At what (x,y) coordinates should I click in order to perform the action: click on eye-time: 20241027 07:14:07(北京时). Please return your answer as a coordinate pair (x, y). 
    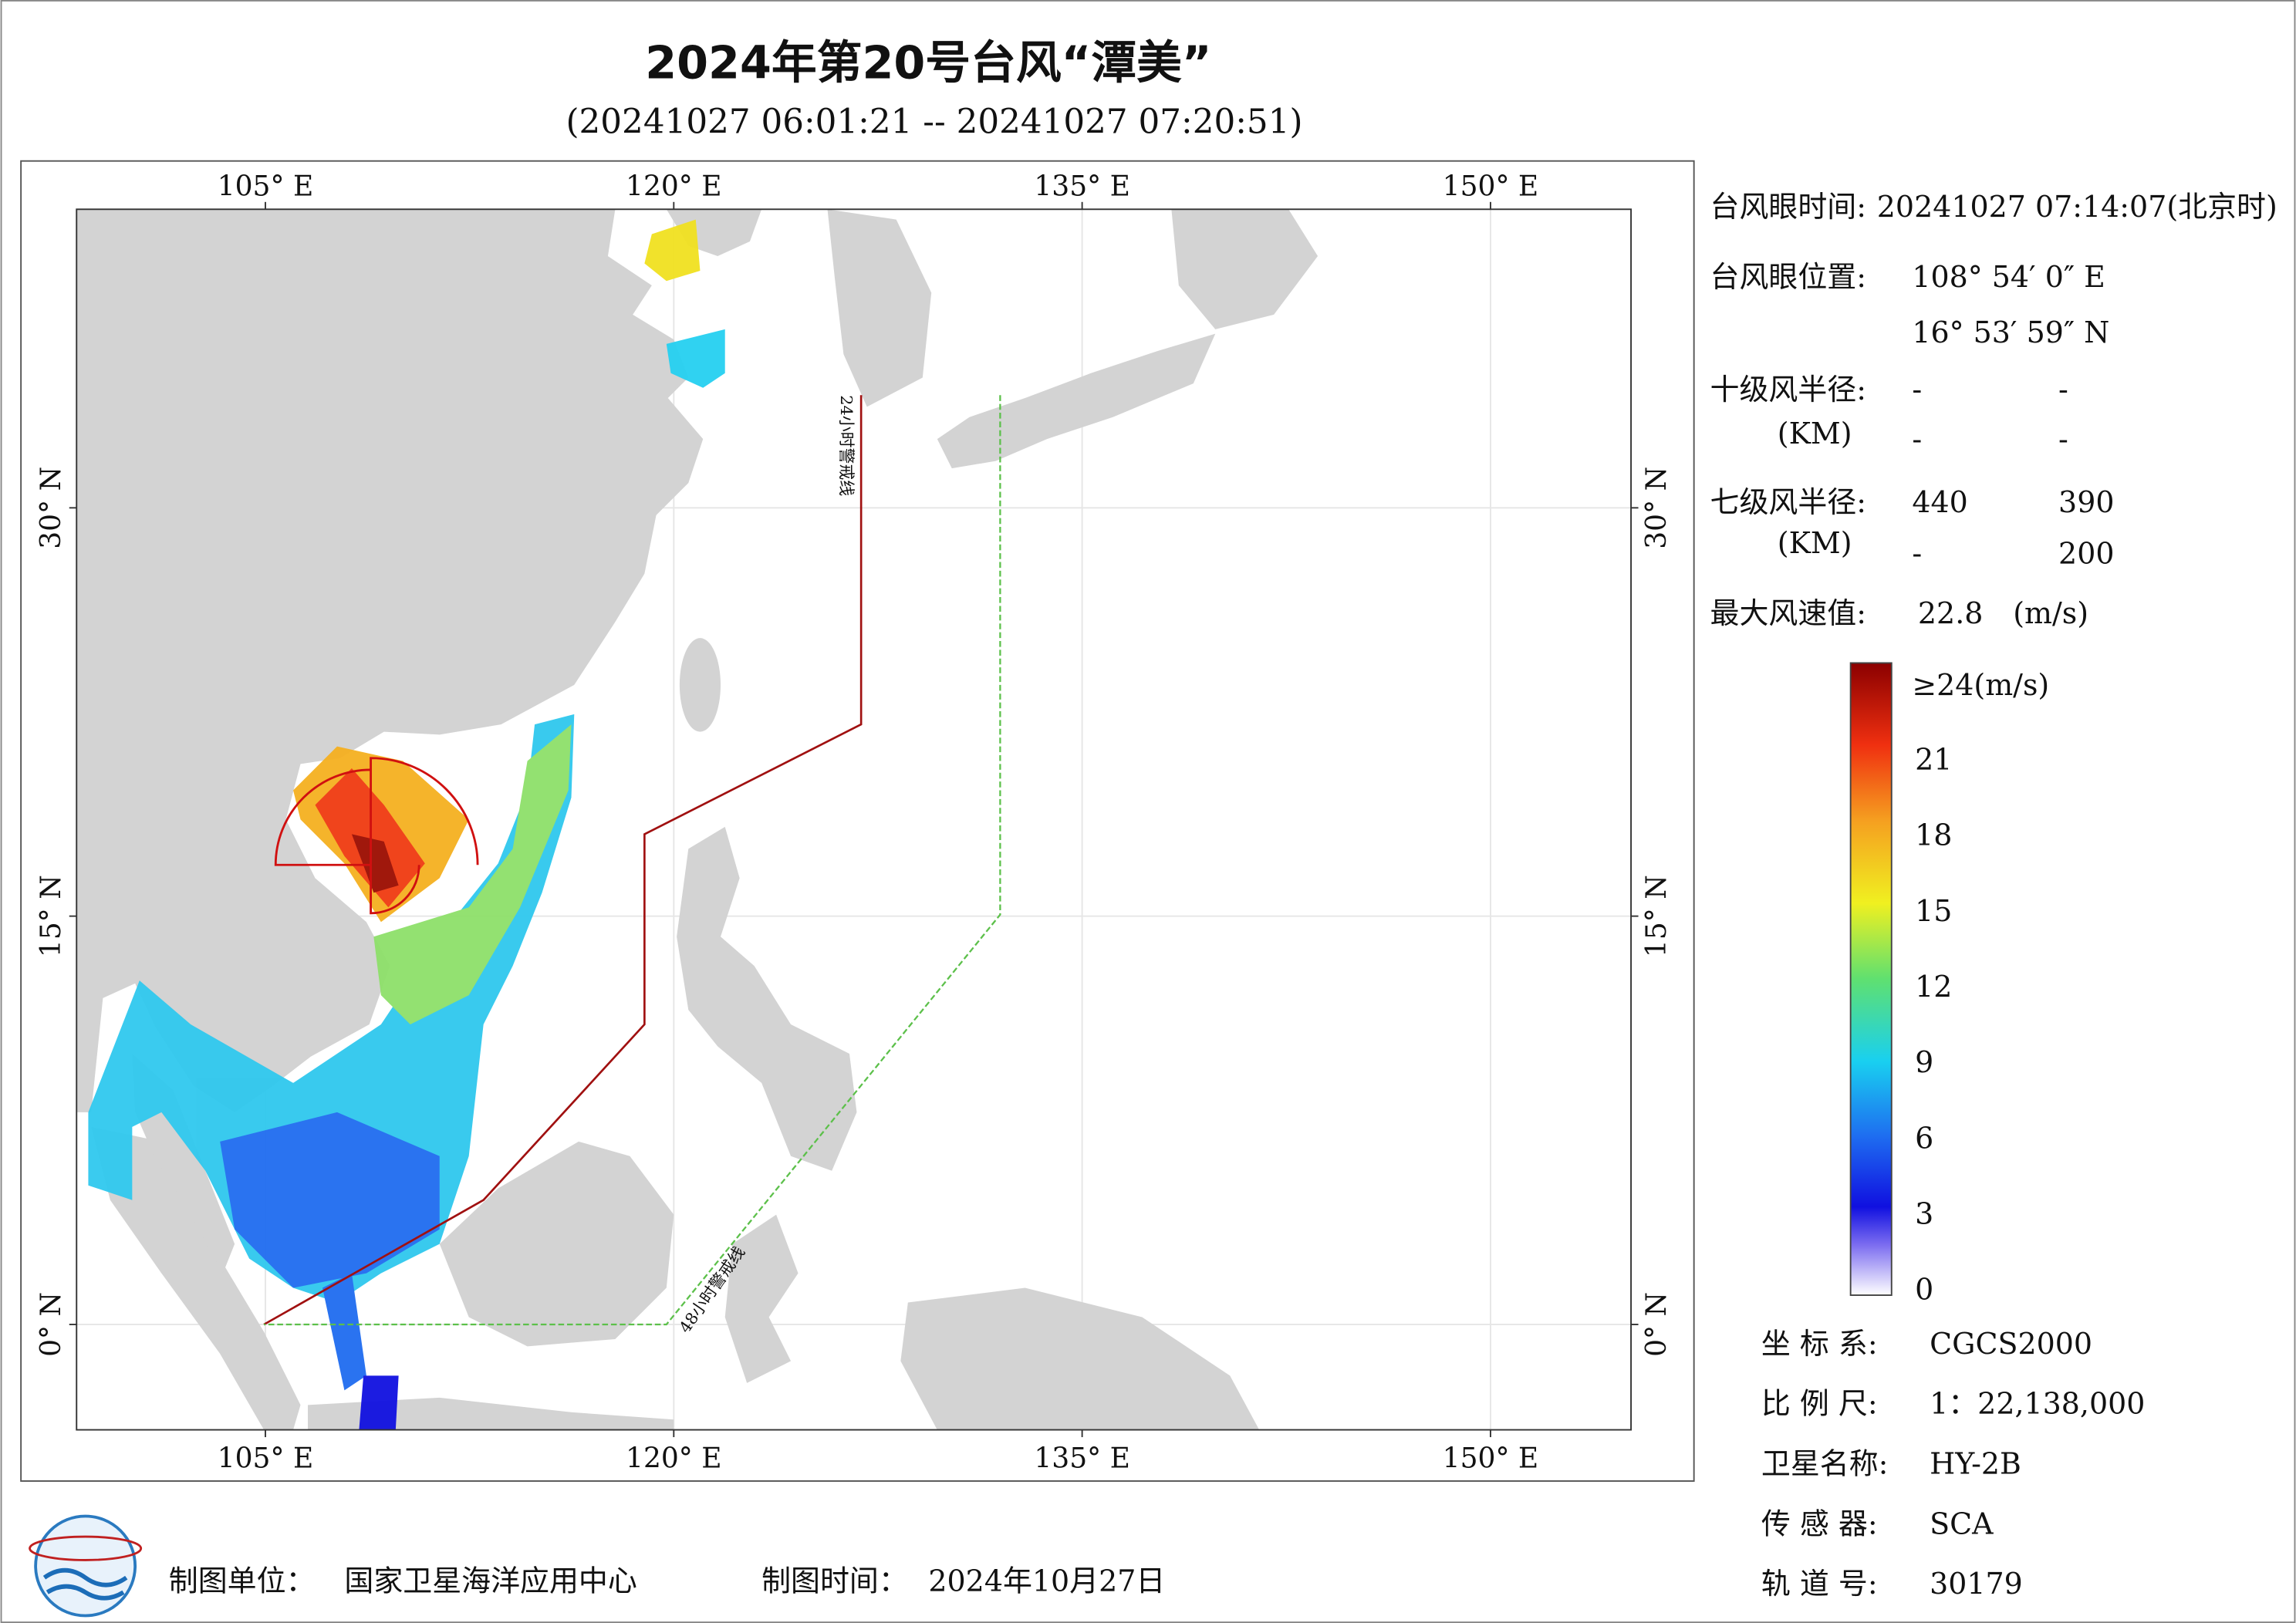
    Looking at the image, I should click on (2077, 207).